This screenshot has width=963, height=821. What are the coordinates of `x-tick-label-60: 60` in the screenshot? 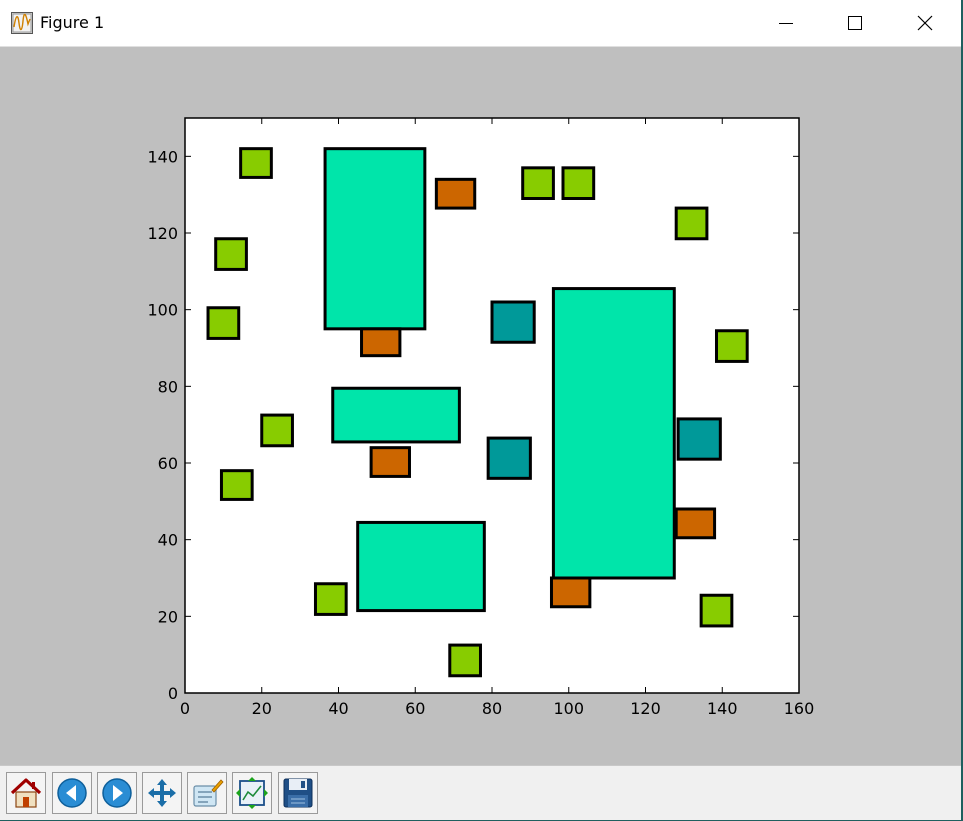 It's located at (415, 708).